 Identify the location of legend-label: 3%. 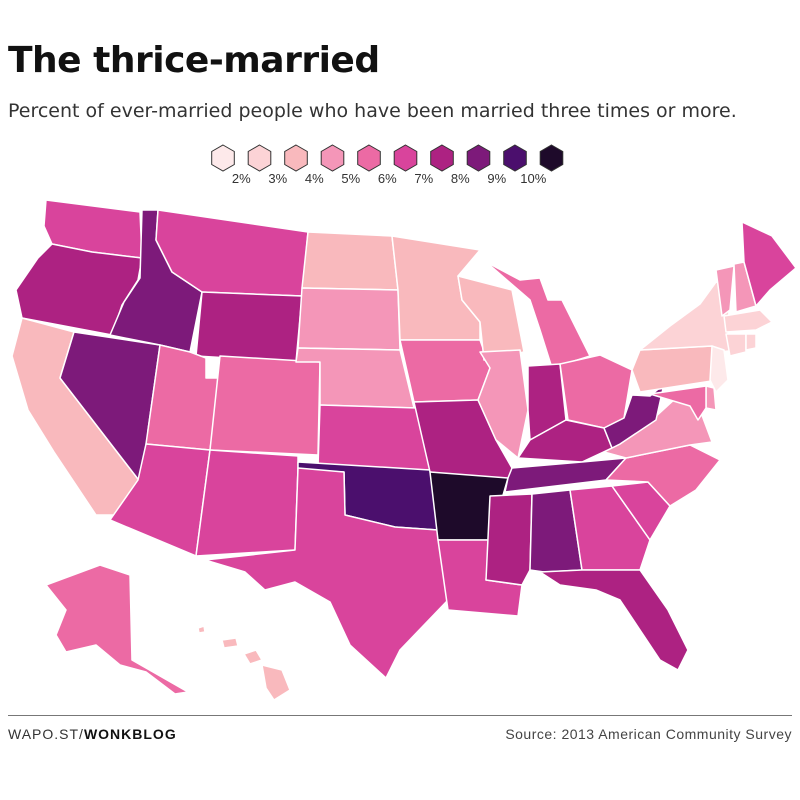
(278, 178).